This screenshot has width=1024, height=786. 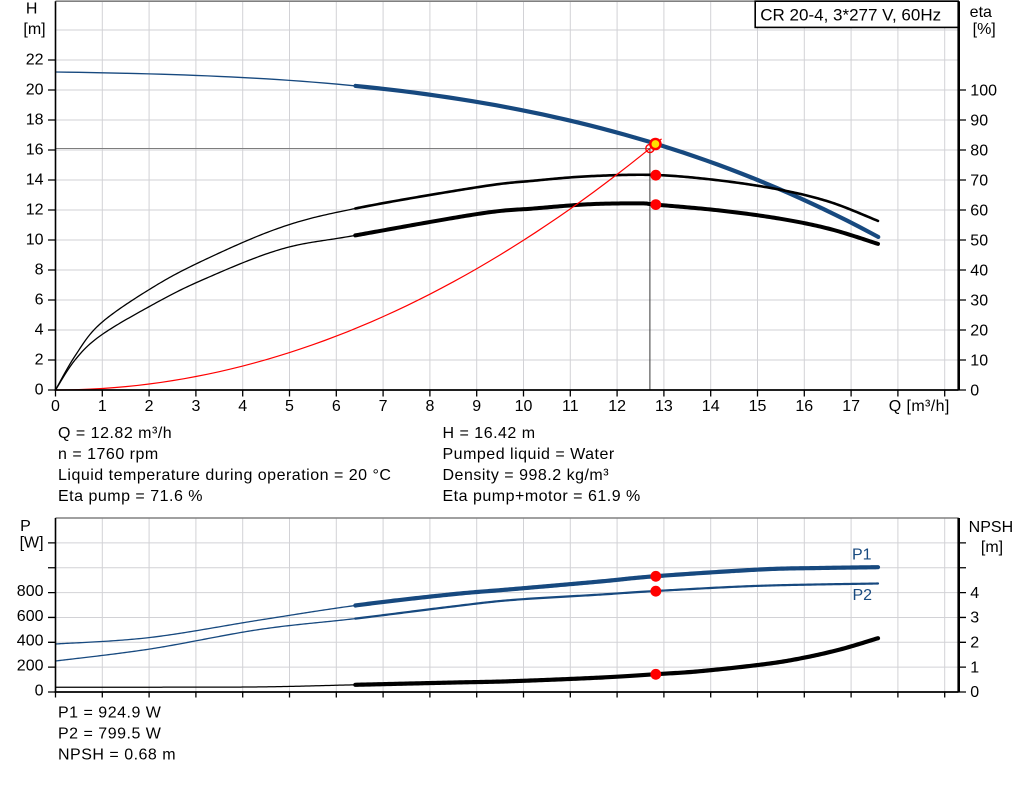 What do you see at coordinates (979, 241) in the screenshot?
I see `svg-text: 50` at bounding box center [979, 241].